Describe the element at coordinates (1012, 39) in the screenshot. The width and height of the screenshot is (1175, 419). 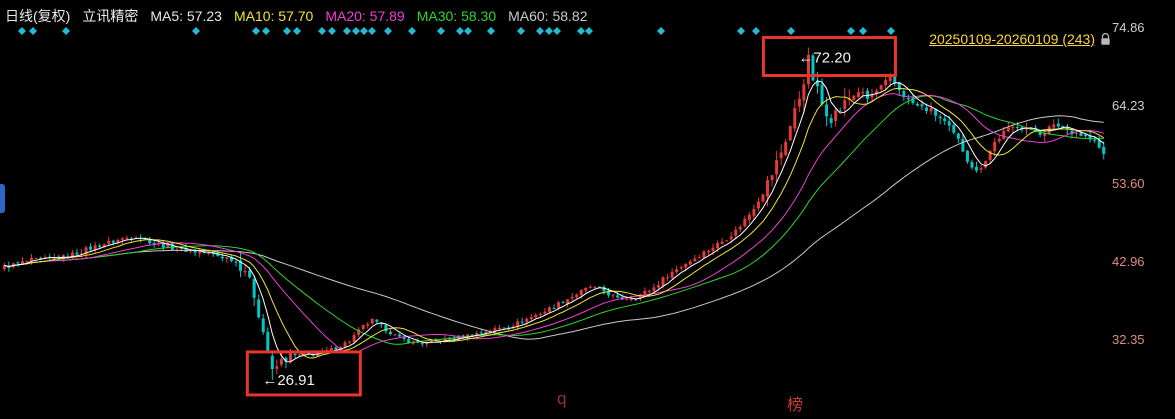
I see `date-range-label: 20250109-20260109 (243)` at that location.